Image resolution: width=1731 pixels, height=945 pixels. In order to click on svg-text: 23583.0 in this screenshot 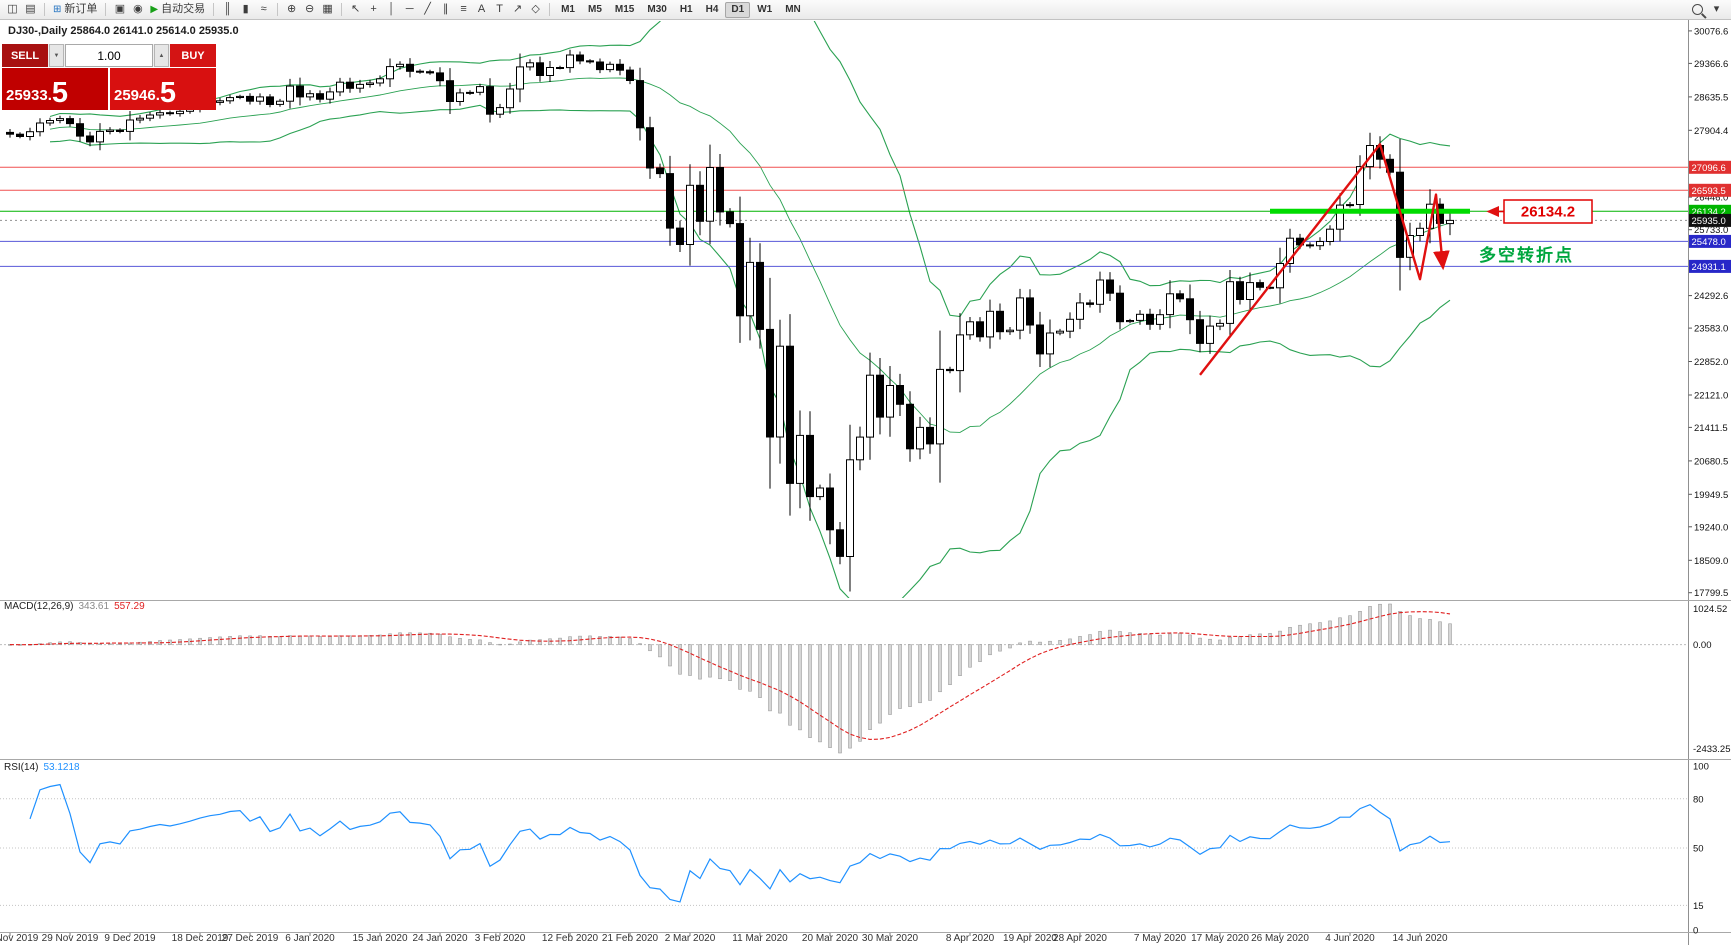, I will do `click(1711, 329)`.